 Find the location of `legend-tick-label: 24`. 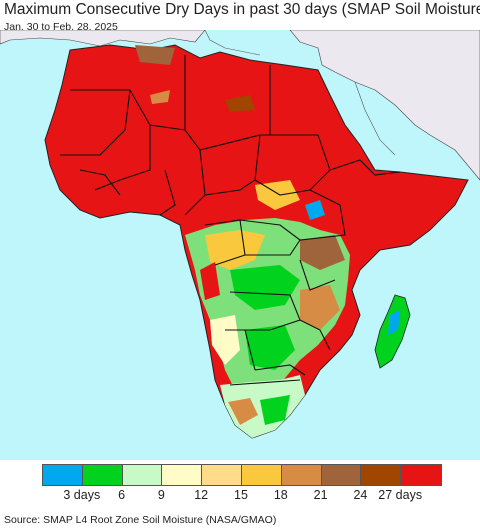

legend-tick-label: 24 is located at coordinates (360, 495).